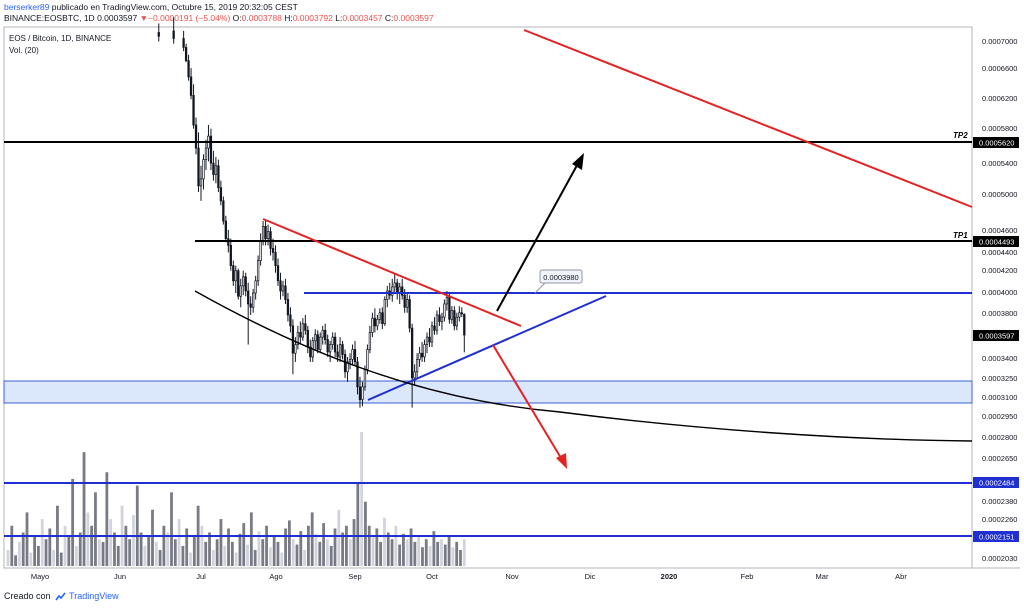 This screenshot has width=1024, height=608. I want to click on time-tick: Jun, so click(120, 576).